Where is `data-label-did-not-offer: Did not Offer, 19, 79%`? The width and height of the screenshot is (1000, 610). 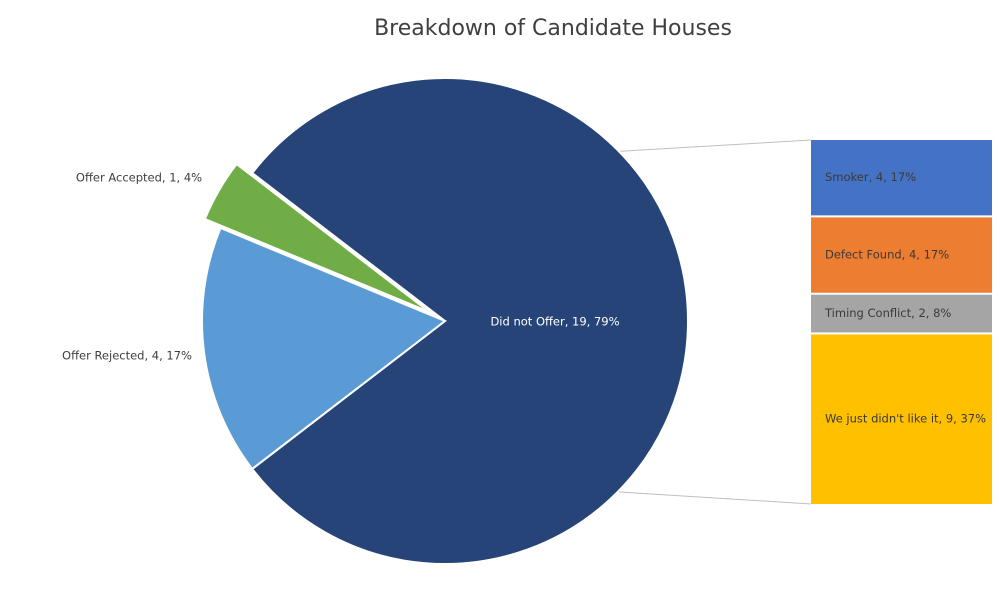
data-label-did-not-offer: Did not Offer, 19, 79% is located at coordinates (554, 322).